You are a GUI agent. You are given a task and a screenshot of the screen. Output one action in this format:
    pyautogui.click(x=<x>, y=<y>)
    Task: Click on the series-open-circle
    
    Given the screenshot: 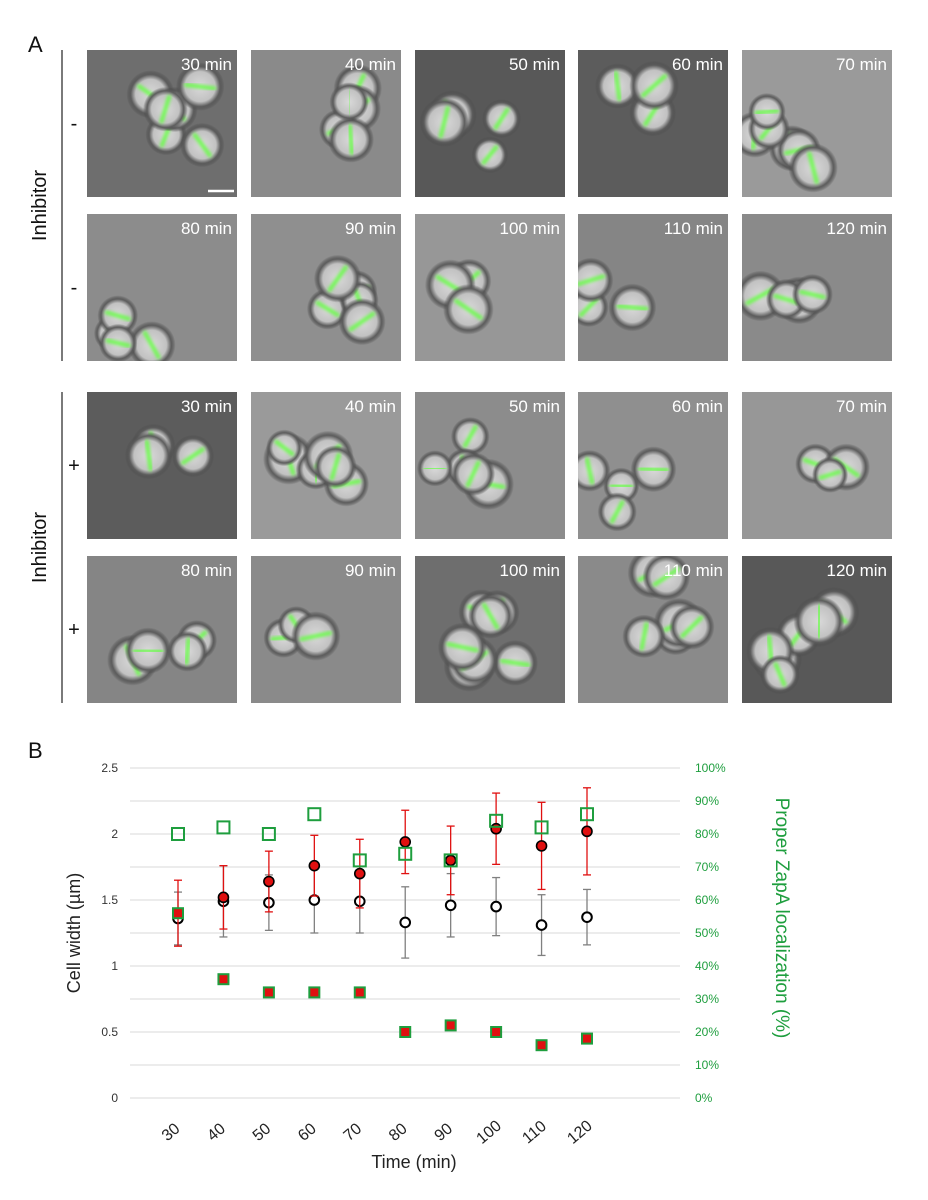 What is the action you would take?
    pyautogui.click(x=382, y=912)
    